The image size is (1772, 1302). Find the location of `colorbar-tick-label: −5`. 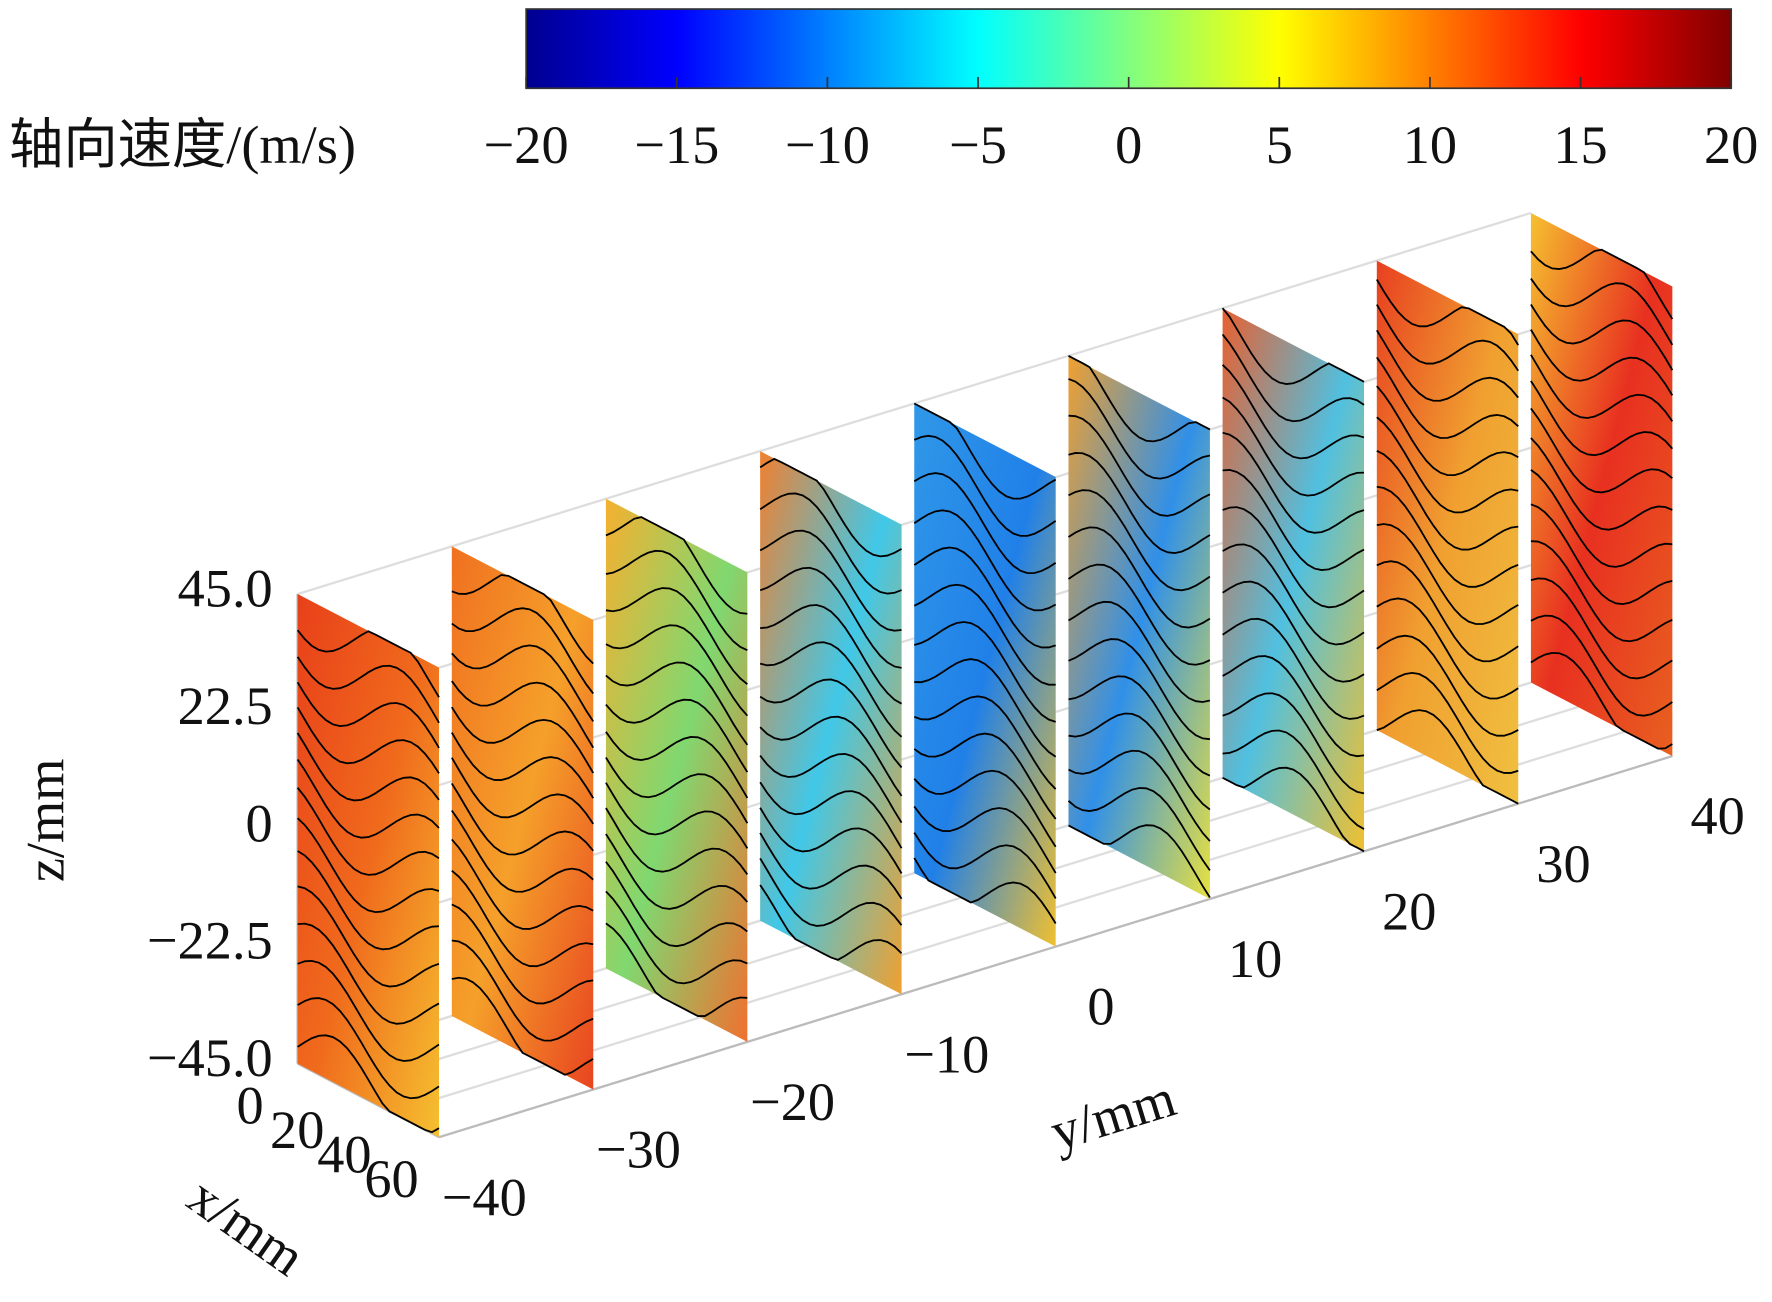

colorbar-tick-label: −5 is located at coordinates (978, 145).